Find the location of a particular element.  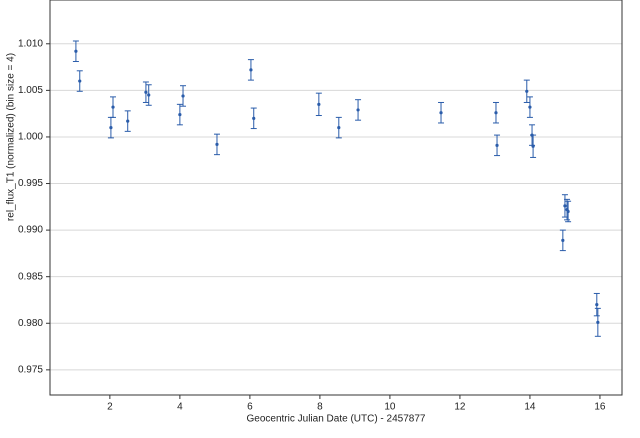

y-tick-label: 1.010 is located at coordinates (30, 43).